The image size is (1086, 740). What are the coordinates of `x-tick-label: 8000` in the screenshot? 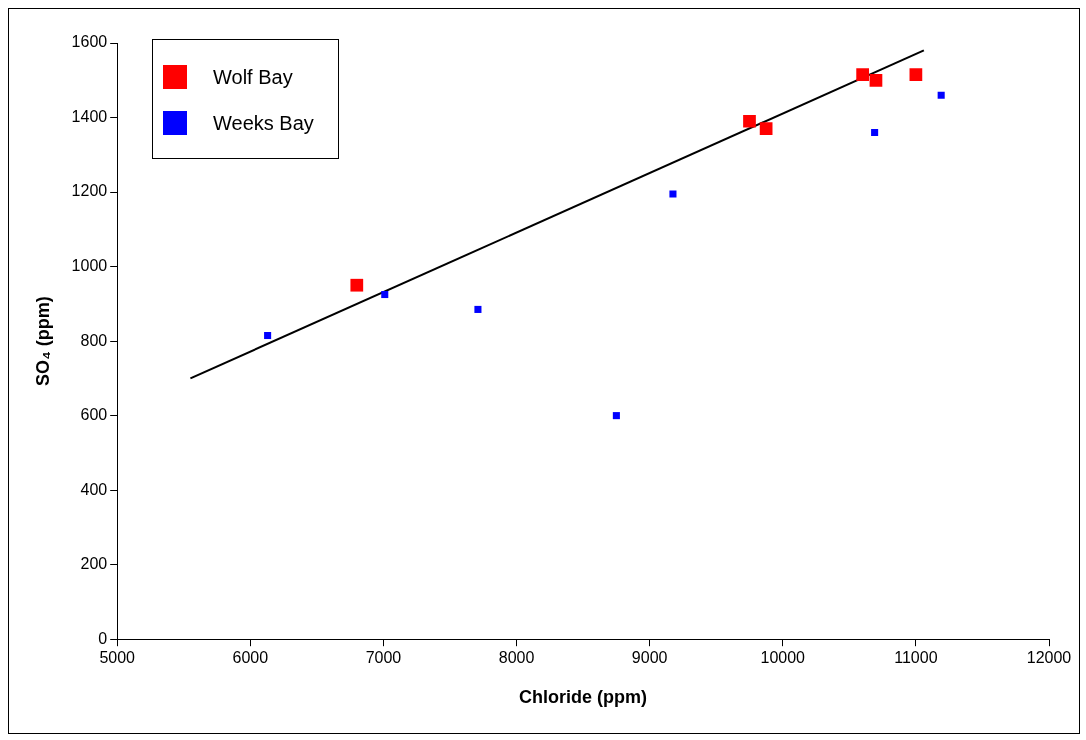 It's located at (516, 658).